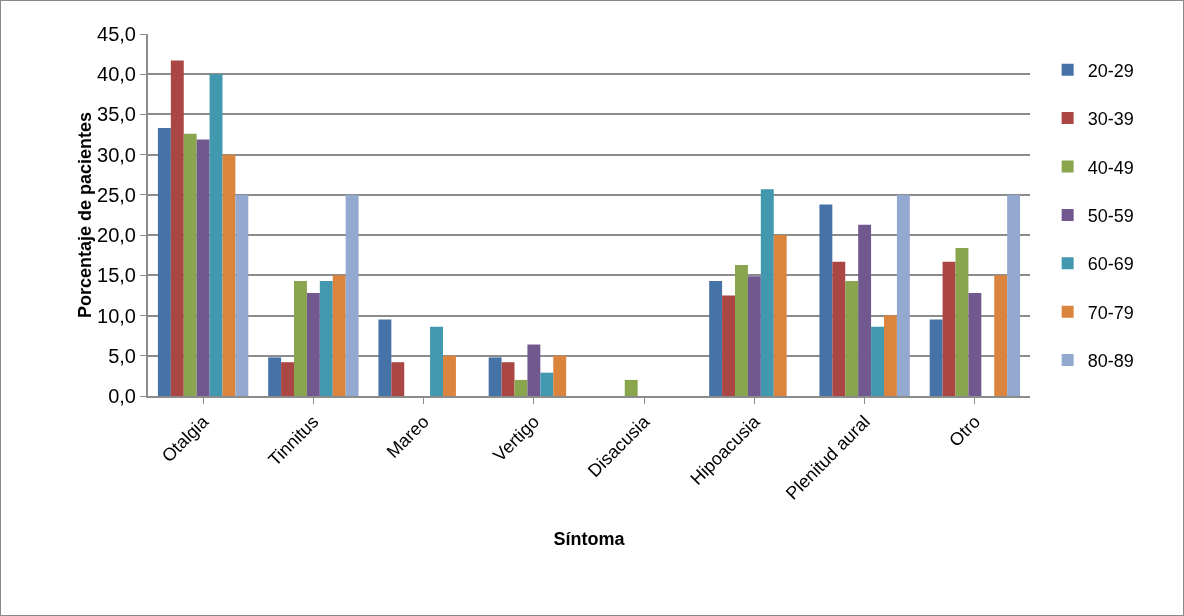 This screenshot has width=1184, height=616. What do you see at coordinates (1110, 167) in the screenshot?
I see `legend-label: 40-49` at bounding box center [1110, 167].